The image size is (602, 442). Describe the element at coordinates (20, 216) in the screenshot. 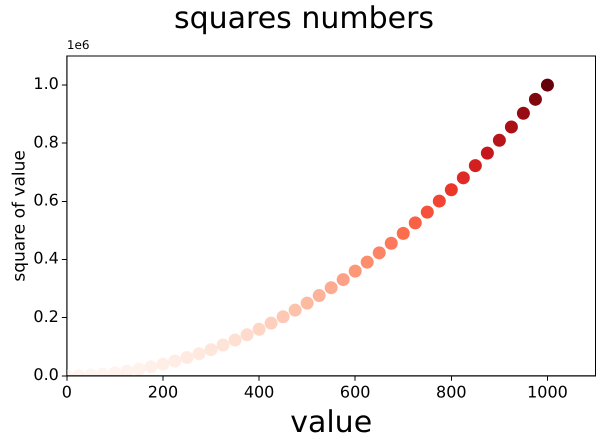

I see `y-axis-title: square of value` at that location.